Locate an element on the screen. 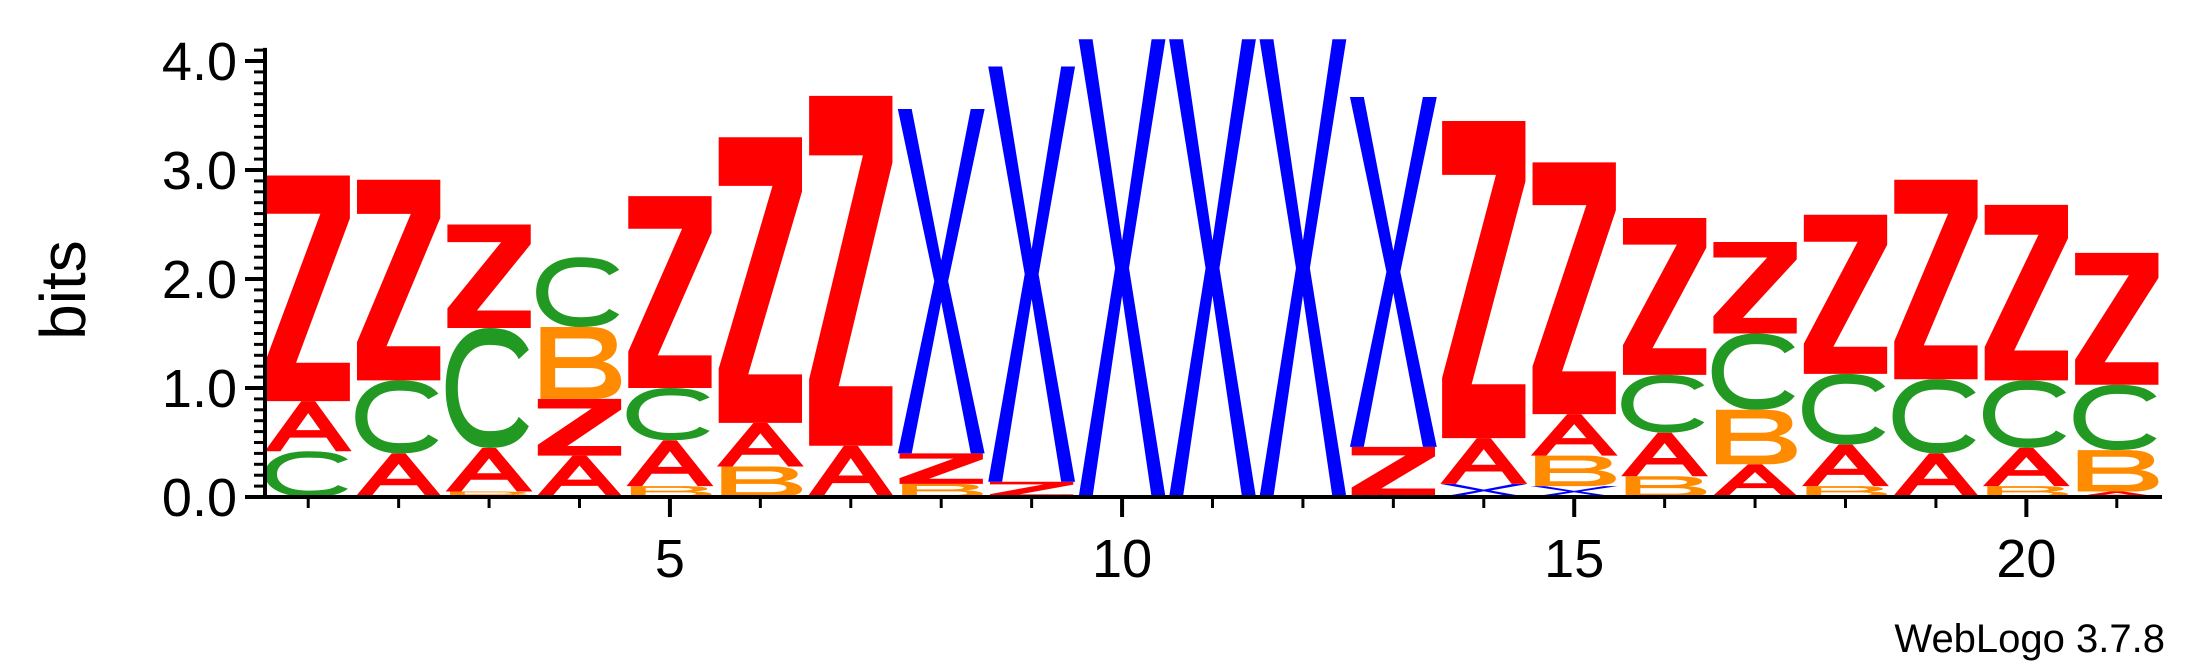  logo-letter-B-pos4 is located at coordinates (581, 362).